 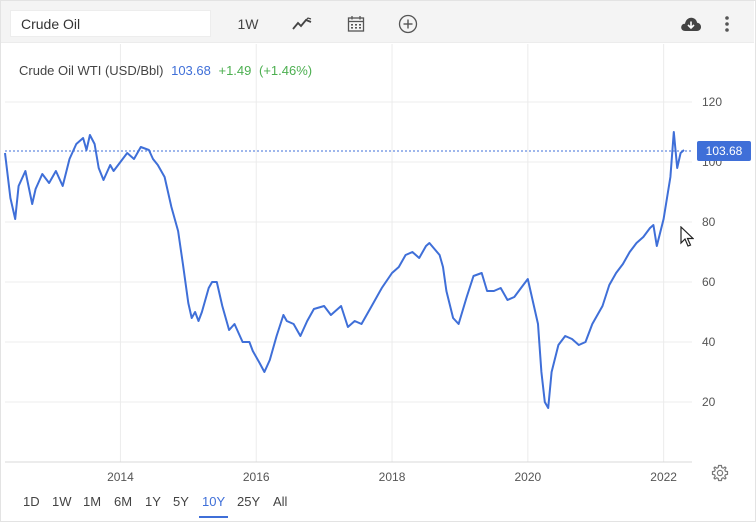 I want to click on y-tick-label: 60, so click(x=709, y=282).